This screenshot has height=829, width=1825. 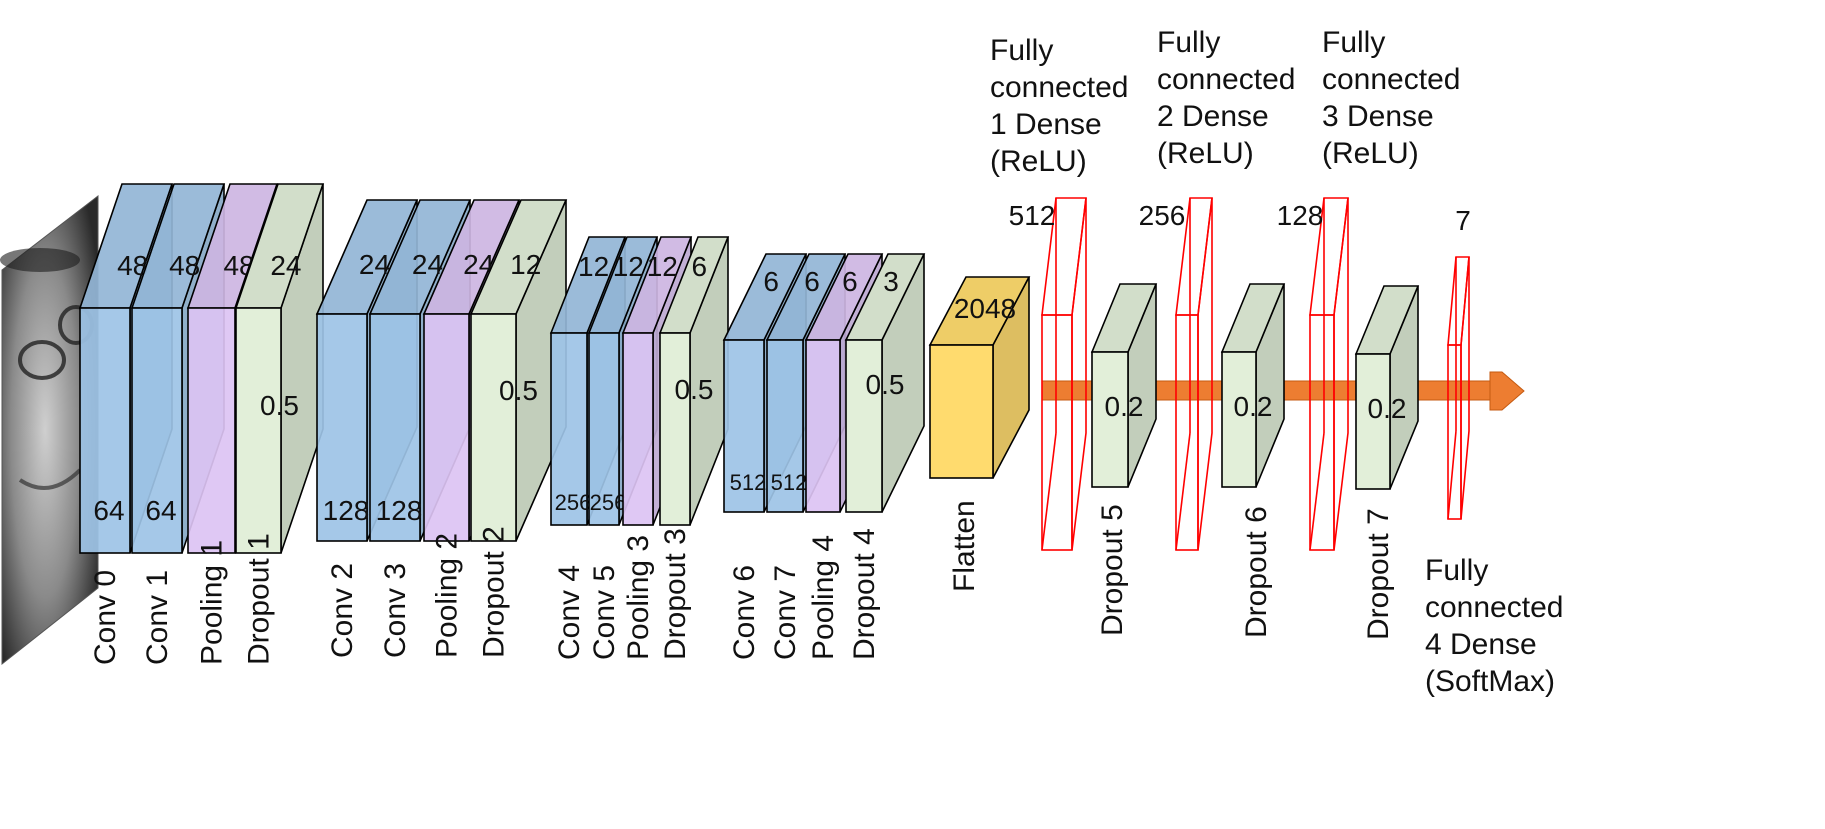 What do you see at coordinates (1226, 79) in the screenshot?
I see `dense-caption-2-line-2: connected` at bounding box center [1226, 79].